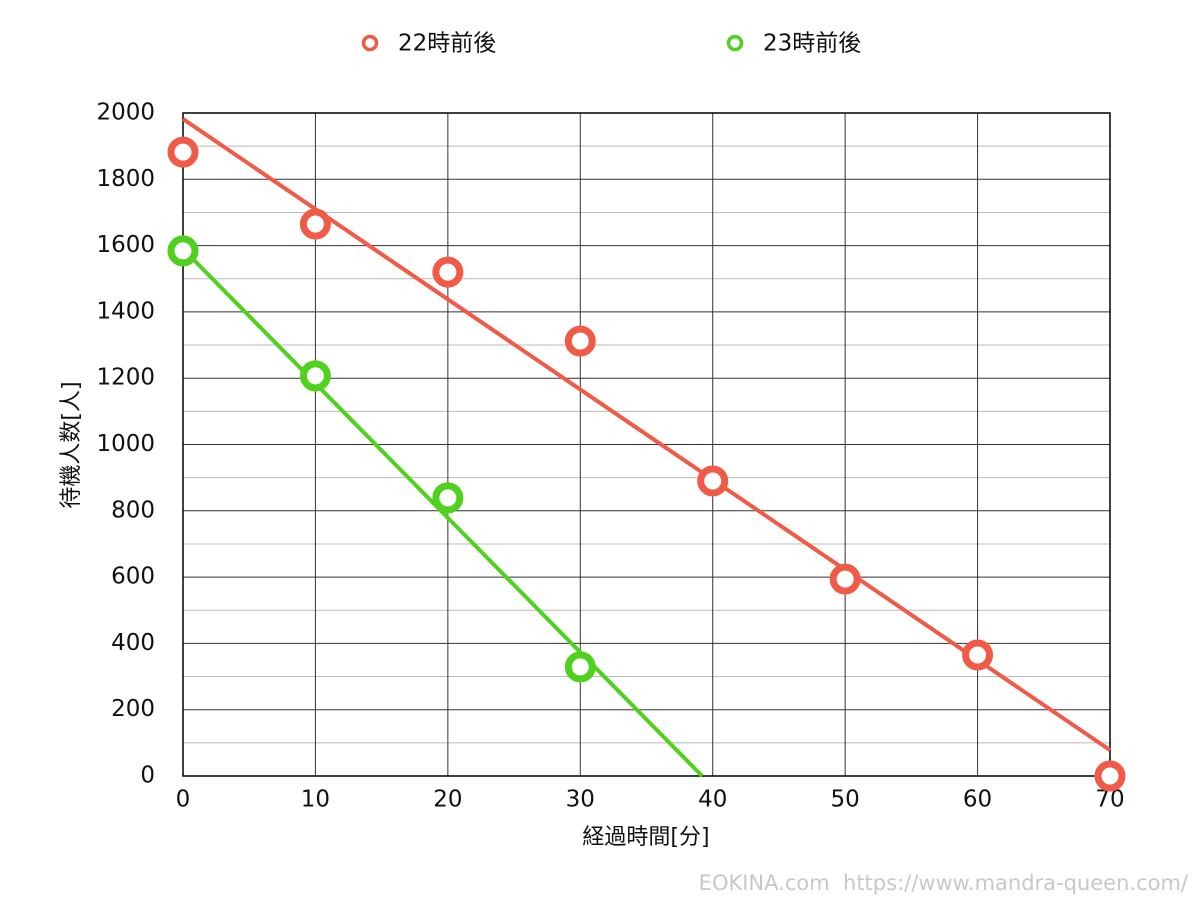 The height and width of the screenshot is (906, 1200). What do you see at coordinates (447, 44) in the screenshot?
I see `legend-label: 22時前後` at bounding box center [447, 44].